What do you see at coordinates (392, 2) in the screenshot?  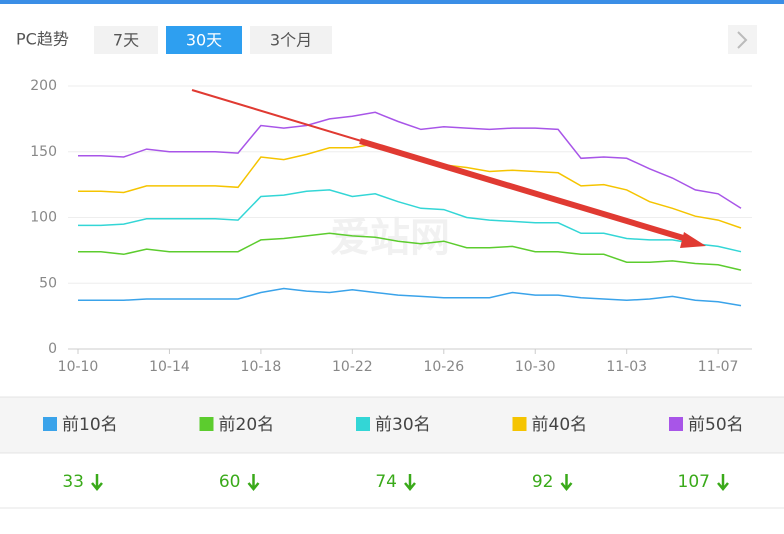 I see `top-border` at bounding box center [392, 2].